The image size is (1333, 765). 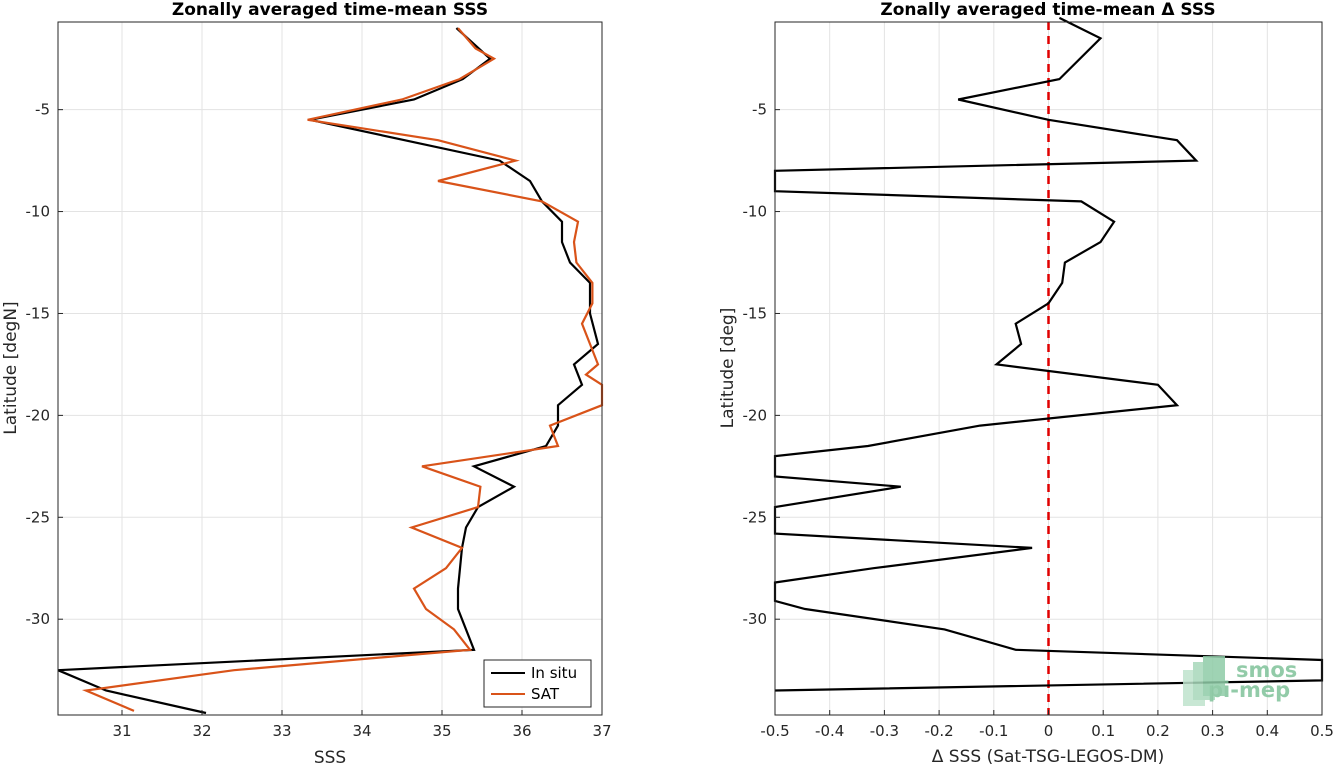 What do you see at coordinates (281, 731) in the screenshot?
I see `left-x-tick-label: 33` at bounding box center [281, 731].